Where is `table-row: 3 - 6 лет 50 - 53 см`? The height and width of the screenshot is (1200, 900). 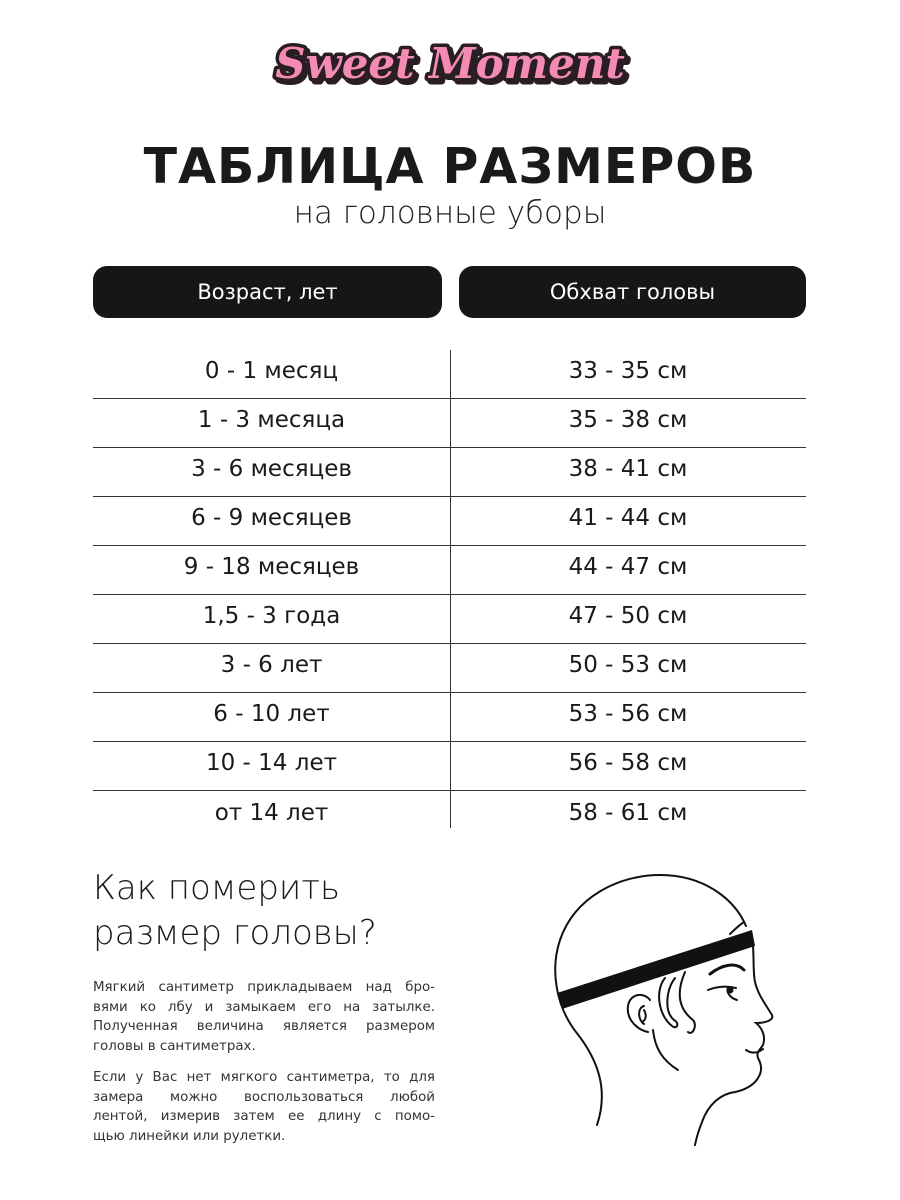 table-row: 3 - 6 лет 50 - 53 см is located at coordinates (449, 668).